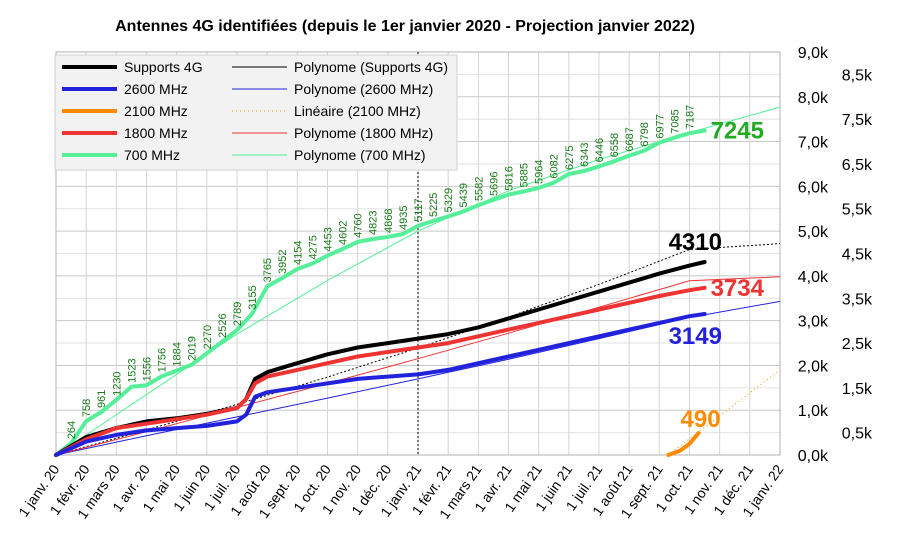  What do you see at coordinates (363, 133) in the screenshot?
I see `legend-label: Polynome (1800 MHz)` at bounding box center [363, 133].